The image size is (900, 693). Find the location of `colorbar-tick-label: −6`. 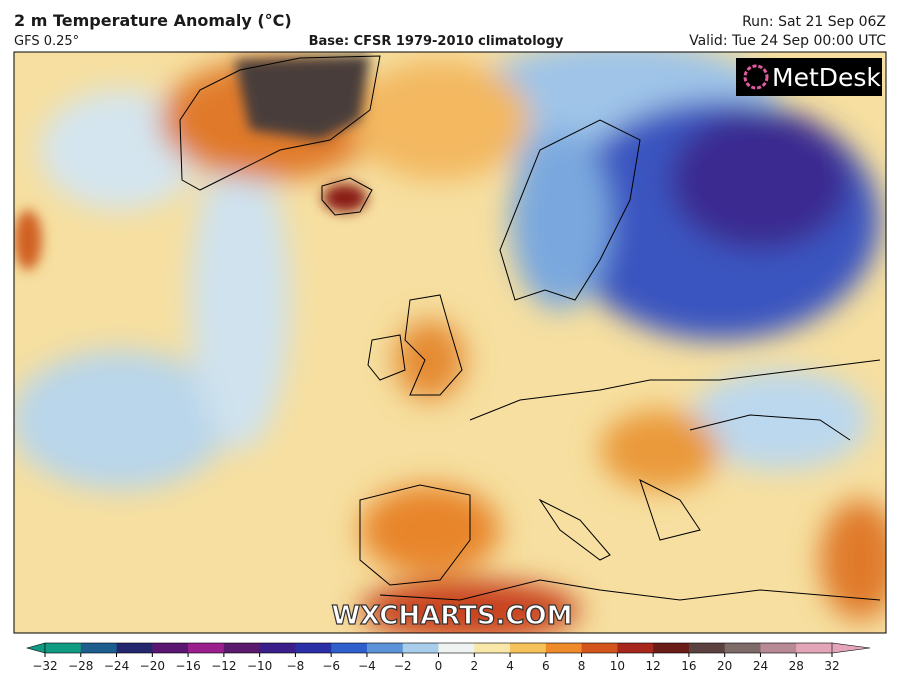

colorbar-tick-label: −6 is located at coordinates (331, 666).